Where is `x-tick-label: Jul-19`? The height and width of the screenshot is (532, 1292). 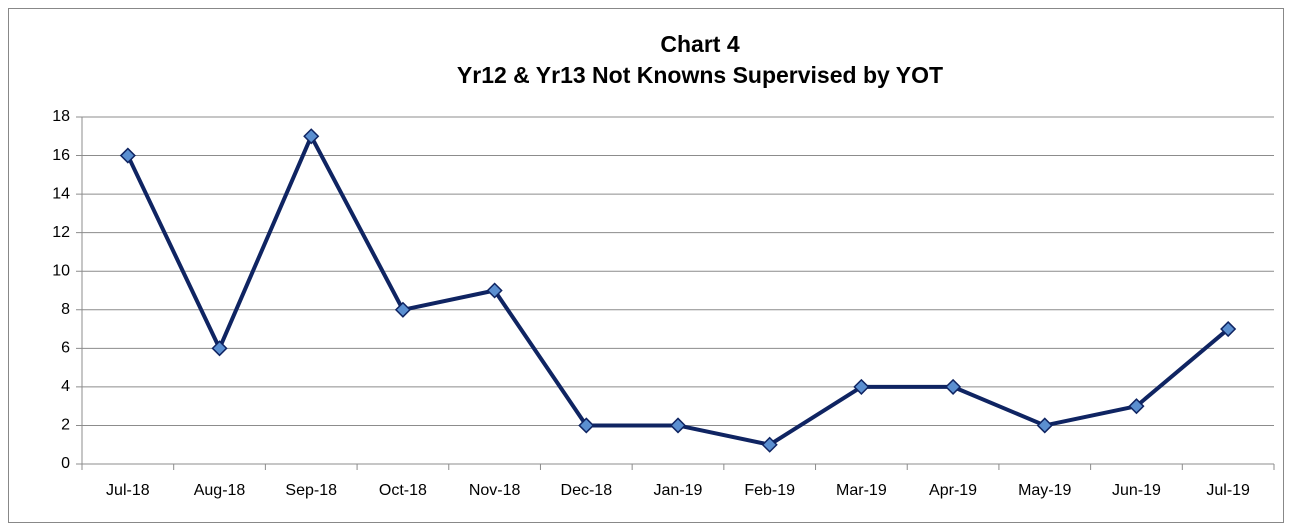
x-tick-label: Jul-19 is located at coordinates (1228, 490).